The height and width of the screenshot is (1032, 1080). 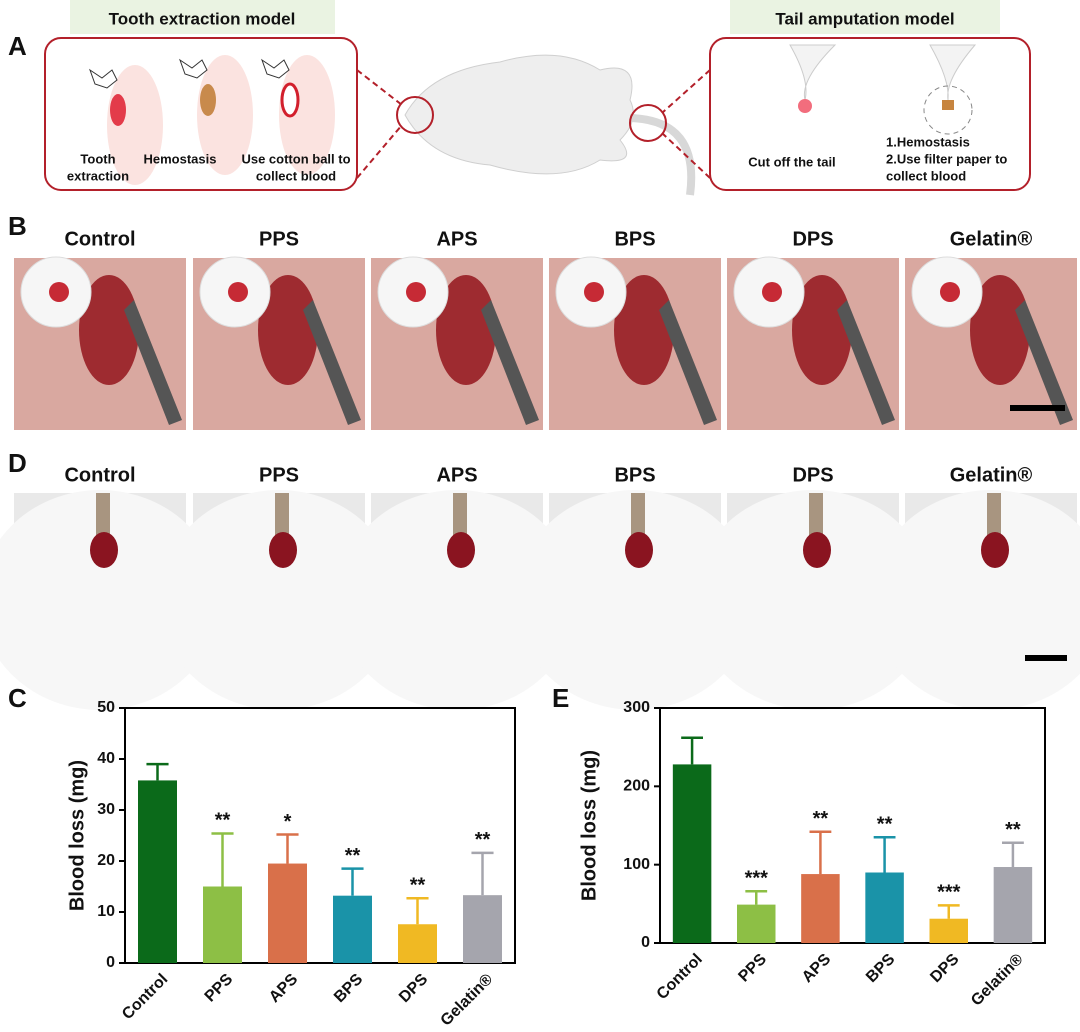 What do you see at coordinates (106, 707) in the screenshot?
I see `y-tick-label: 50` at bounding box center [106, 707].